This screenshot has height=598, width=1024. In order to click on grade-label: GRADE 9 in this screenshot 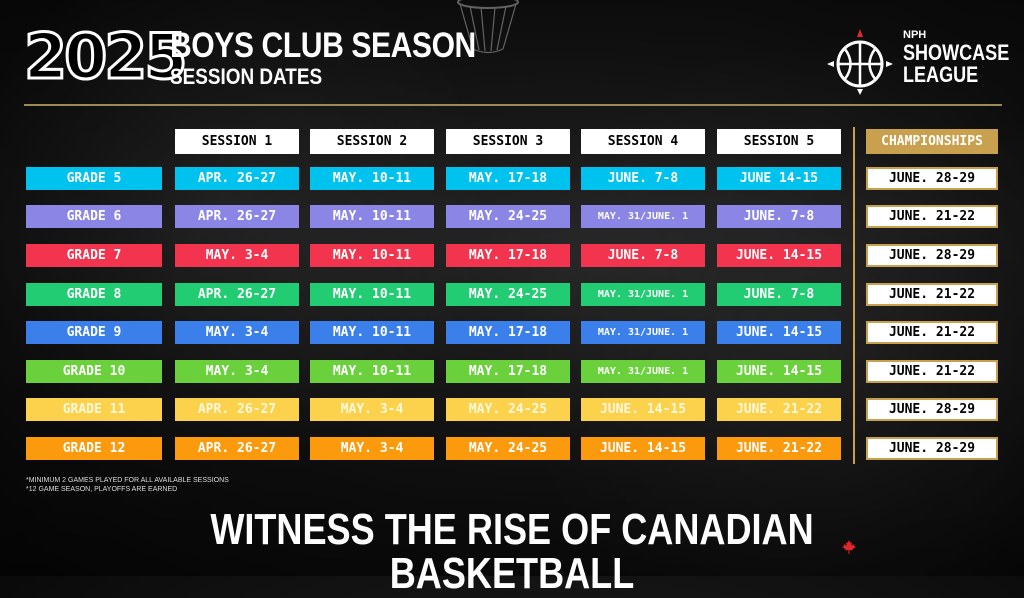, I will do `click(94, 332)`.